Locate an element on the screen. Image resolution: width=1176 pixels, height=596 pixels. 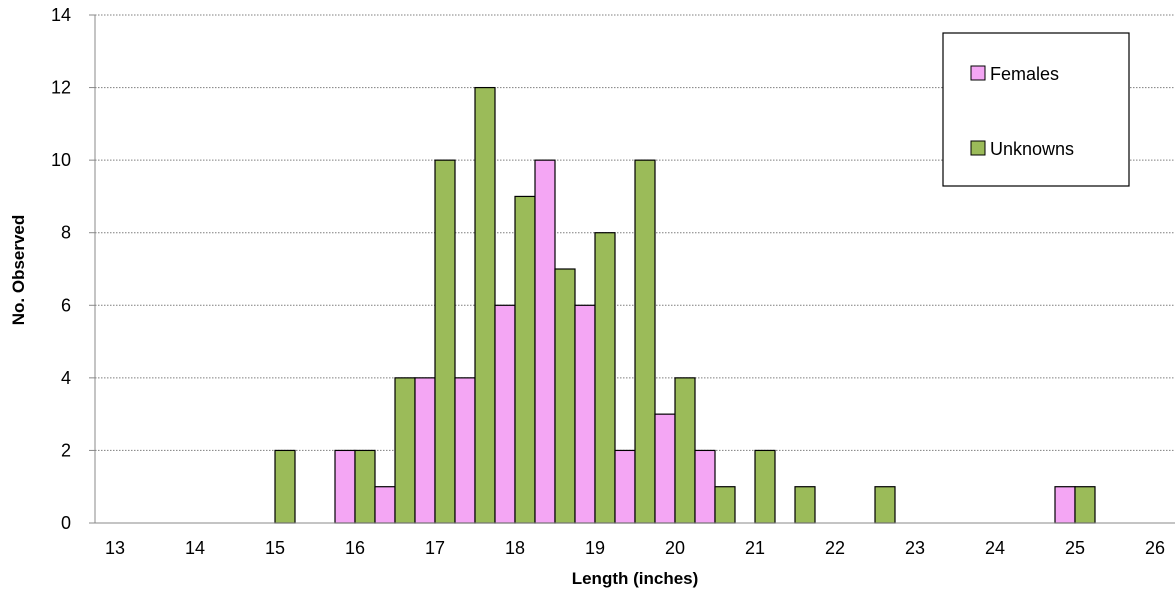
y-tick-label: 0 is located at coordinates (66, 523).